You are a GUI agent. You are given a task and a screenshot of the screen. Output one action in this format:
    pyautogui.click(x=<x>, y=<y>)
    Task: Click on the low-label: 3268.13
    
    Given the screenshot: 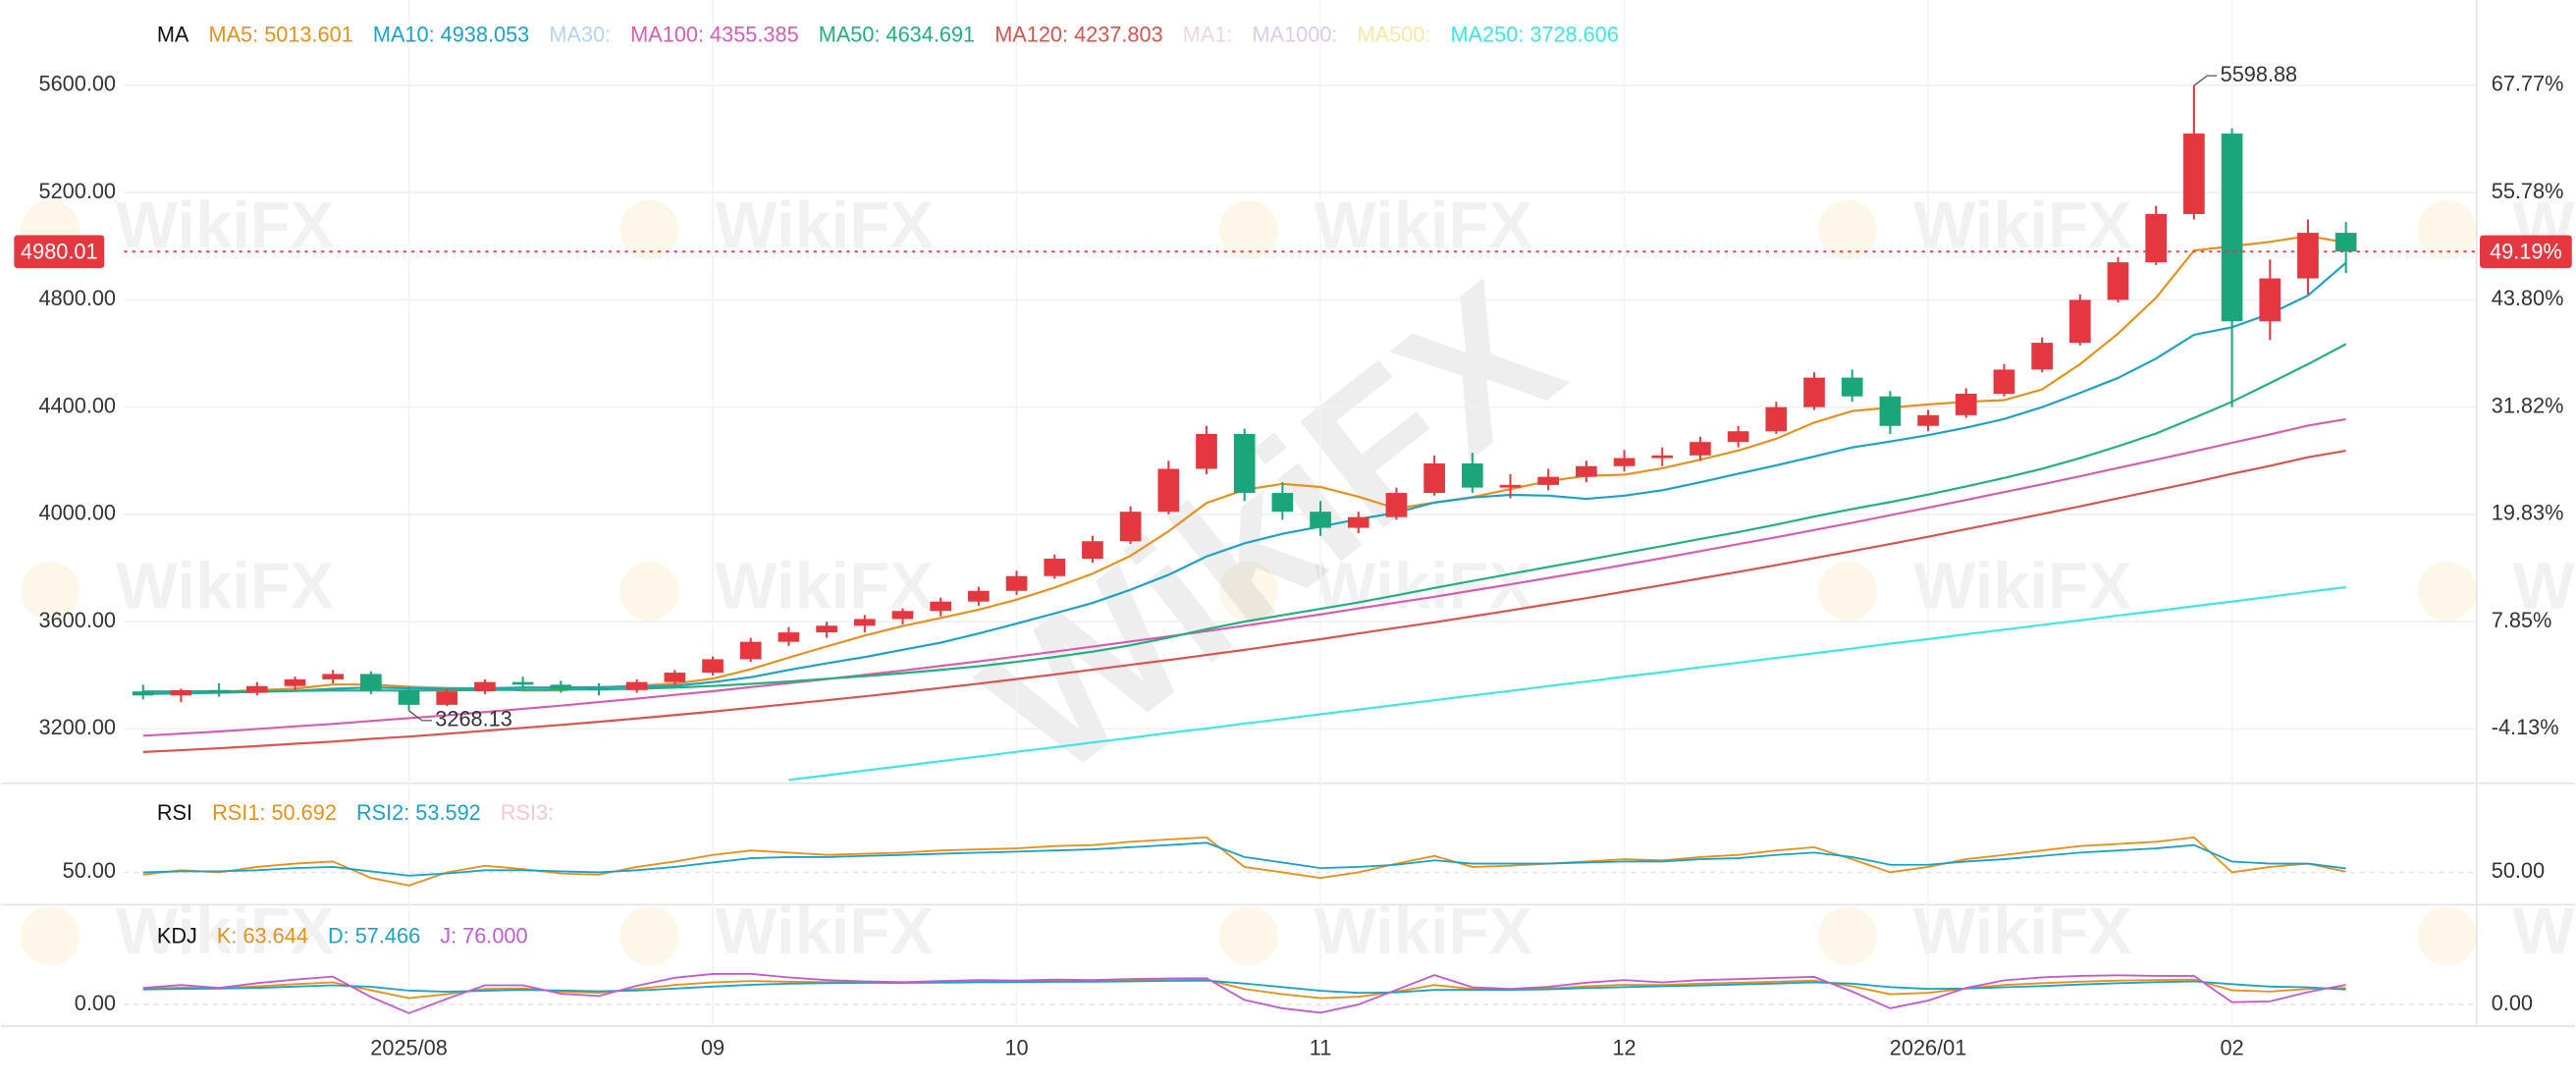 What is the action you would take?
    pyautogui.click(x=473, y=719)
    